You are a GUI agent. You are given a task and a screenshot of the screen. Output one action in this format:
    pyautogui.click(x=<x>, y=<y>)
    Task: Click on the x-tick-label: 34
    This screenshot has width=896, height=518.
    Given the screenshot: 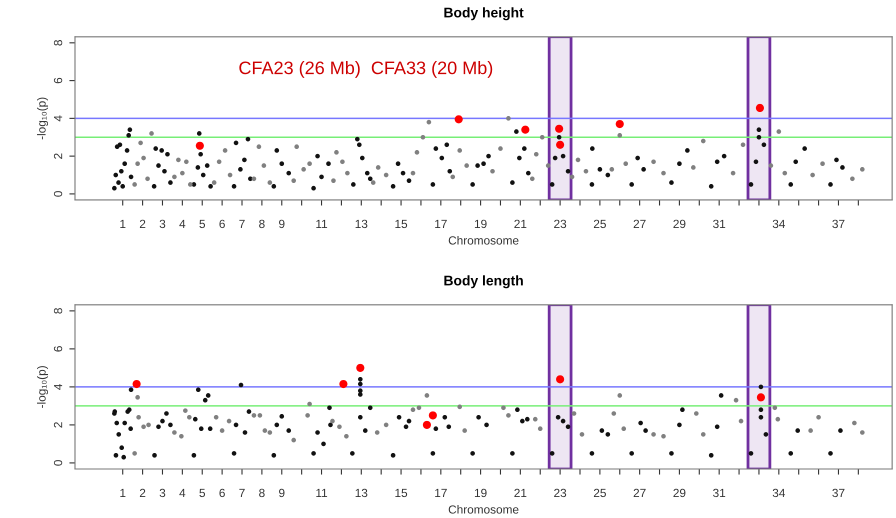 What is the action you would take?
    pyautogui.click(x=779, y=493)
    